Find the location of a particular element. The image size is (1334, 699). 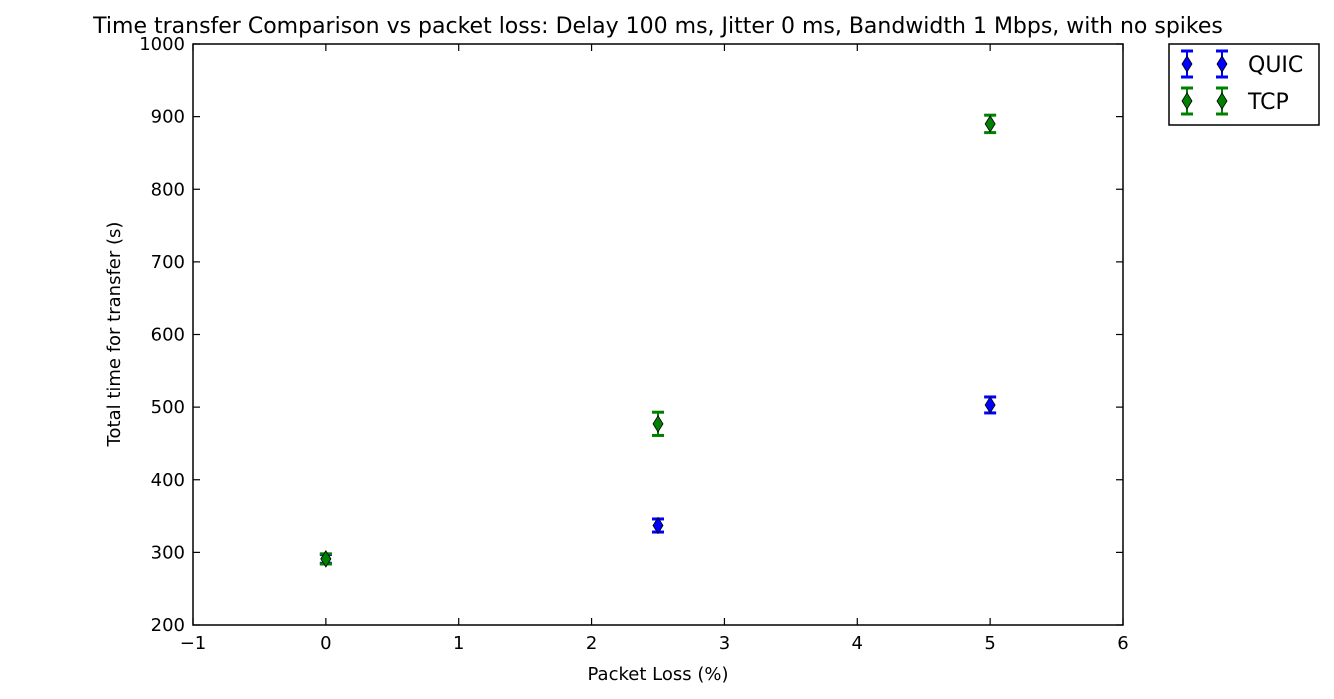

legend: QUIC TCP is located at coordinates (1244, 84).